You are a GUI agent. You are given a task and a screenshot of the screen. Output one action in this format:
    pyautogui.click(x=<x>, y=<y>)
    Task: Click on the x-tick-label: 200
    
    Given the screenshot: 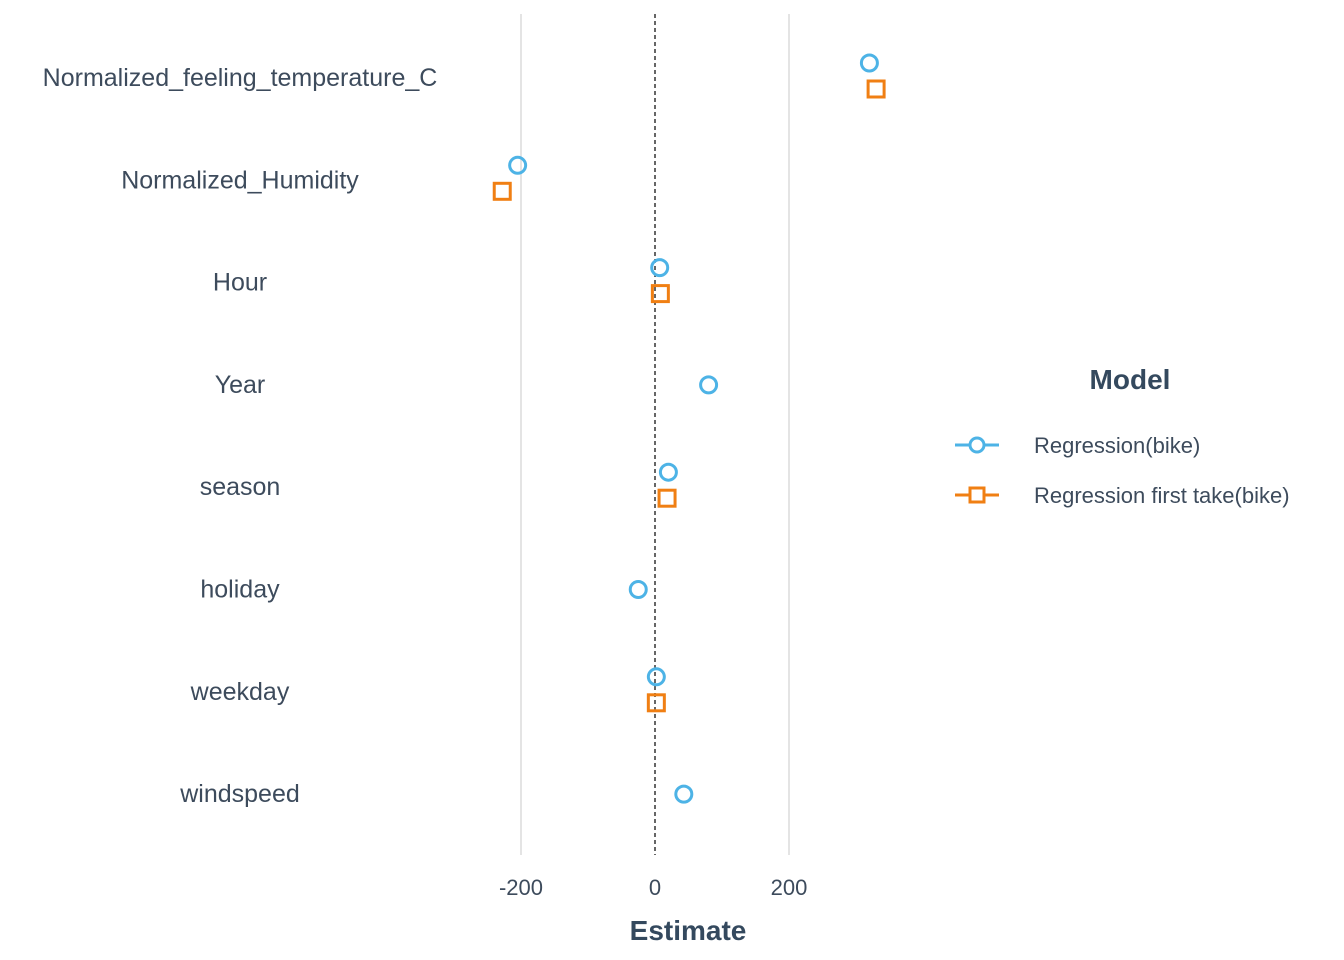 What is the action you would take?
    pyautogui.click(x=789, y=887)
    